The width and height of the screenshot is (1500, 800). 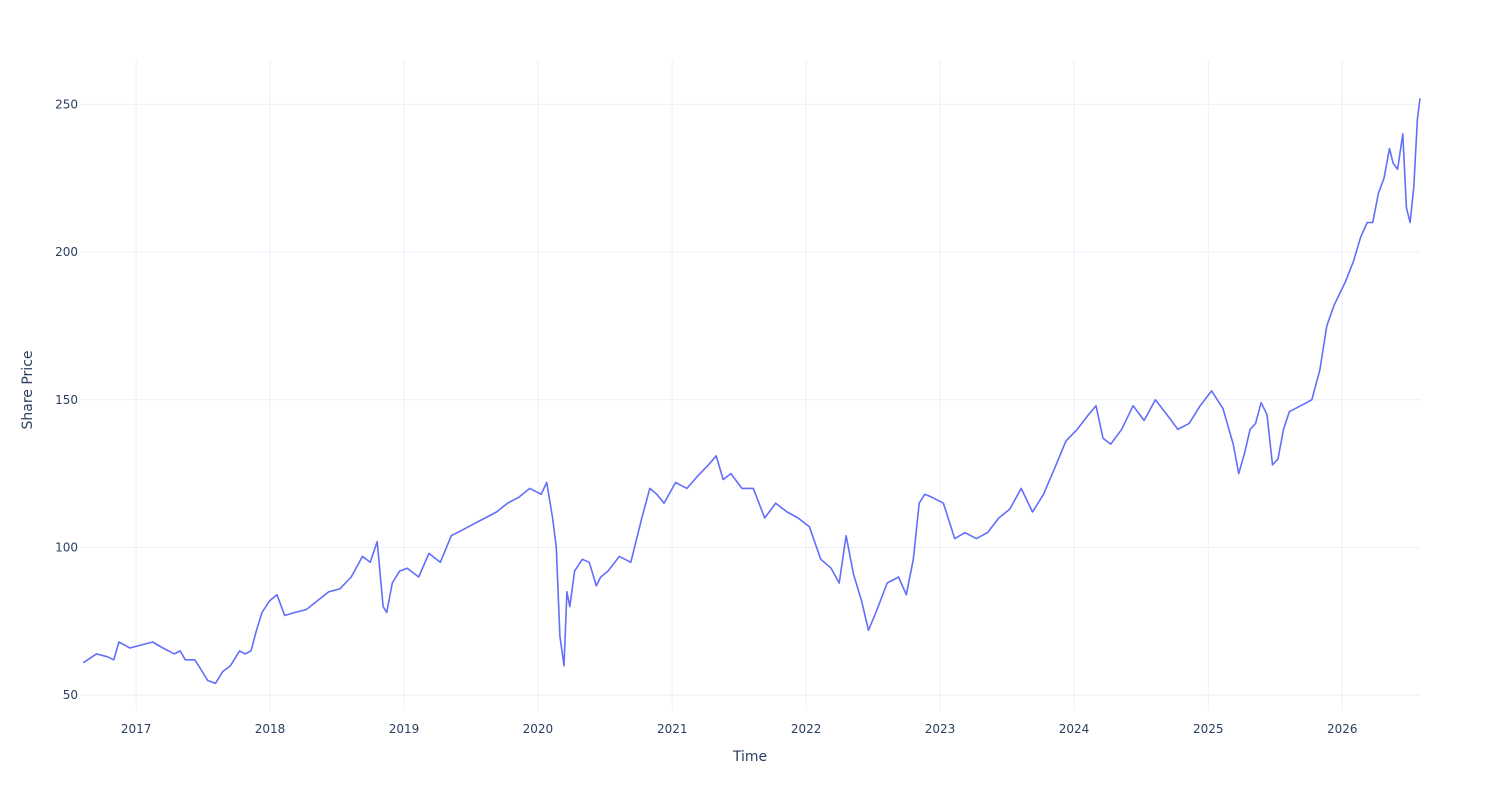 What do you see at coordinates (270, 729) in the screenshot?
I see `x-tick-label: 2018` at bounding box center [270, 729].